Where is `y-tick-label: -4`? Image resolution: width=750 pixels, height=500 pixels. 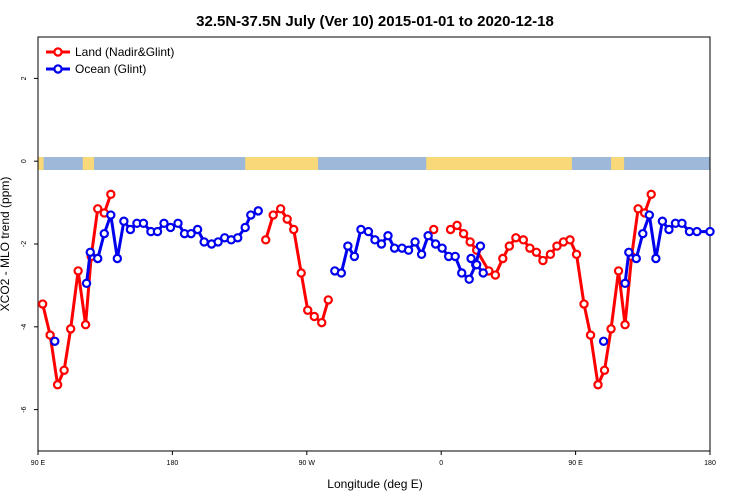
y-tick-label: -4 is located at coordinates (24, 327).